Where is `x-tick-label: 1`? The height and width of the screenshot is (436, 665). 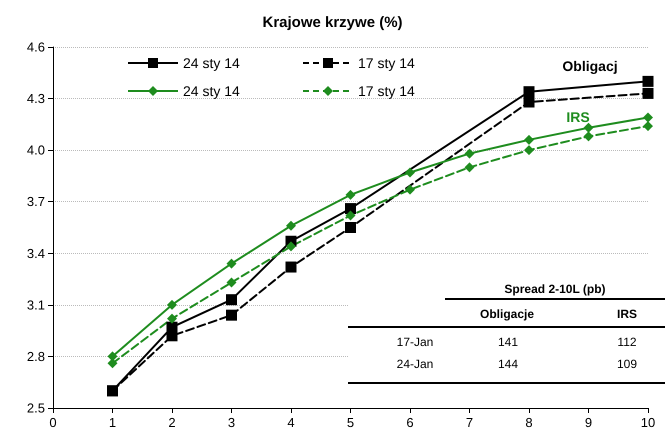
x-tick-label: 1 is located at coordinates (112, 422).